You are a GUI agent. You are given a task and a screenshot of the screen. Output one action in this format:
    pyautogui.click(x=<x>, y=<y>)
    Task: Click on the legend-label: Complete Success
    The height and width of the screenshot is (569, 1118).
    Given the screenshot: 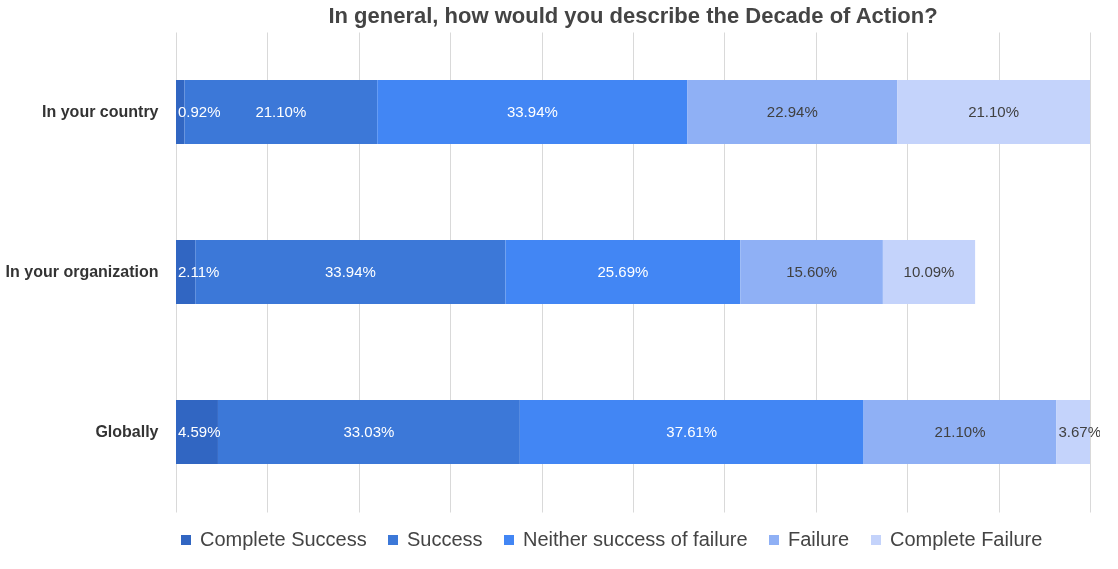 What is the action you would take?
    pyautogui.click(x=283, y=539)
    